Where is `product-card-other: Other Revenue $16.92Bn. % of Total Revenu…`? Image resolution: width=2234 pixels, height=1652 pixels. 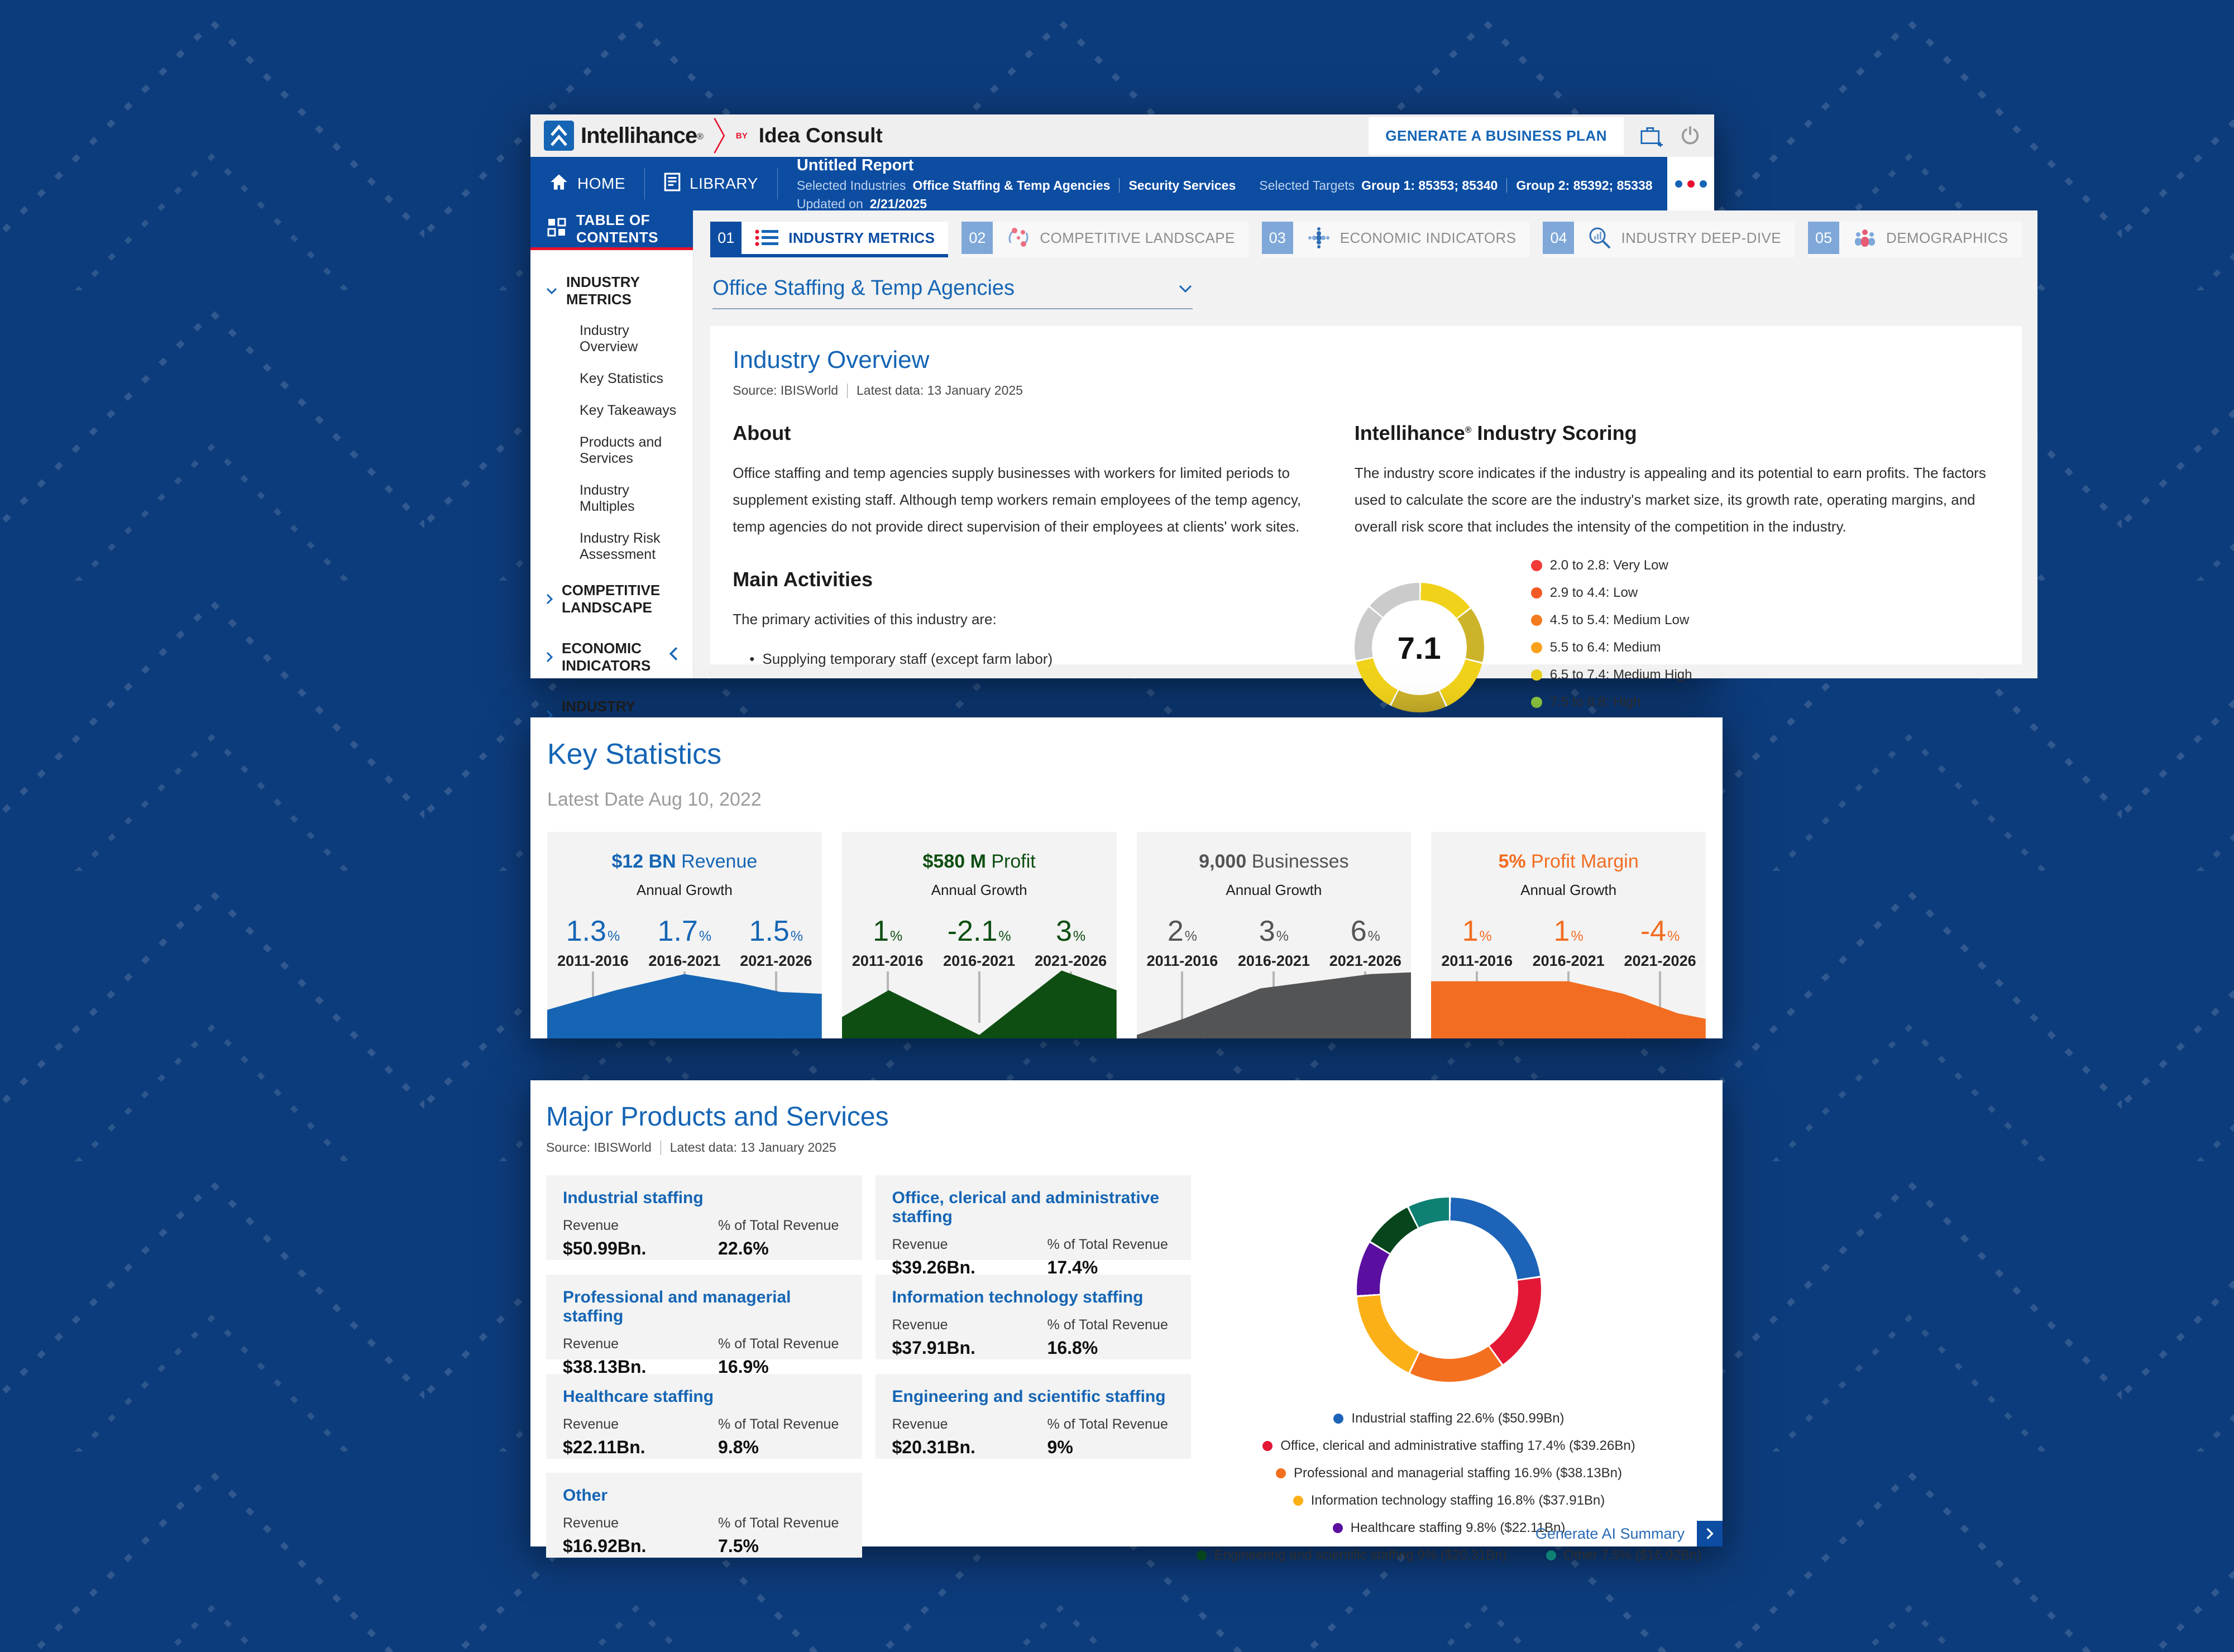
product-card-other: Other Revenue $16.92Bn. % of Total Revenu… is located at coordinates (704, 1515).